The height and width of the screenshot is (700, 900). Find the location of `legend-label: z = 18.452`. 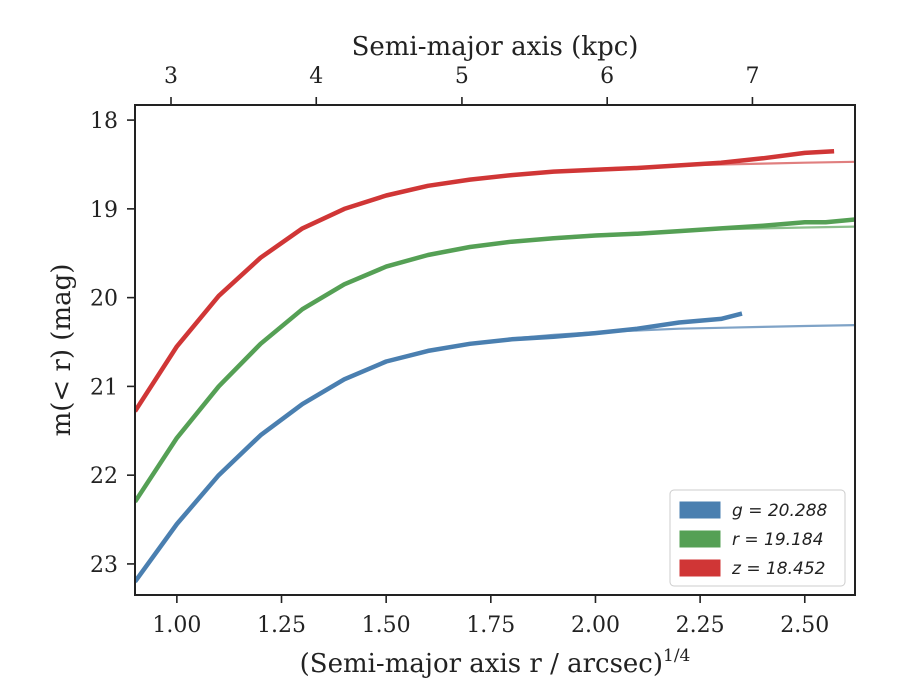

legend-label: z = 18.452 is located at coordinates (778, 569).